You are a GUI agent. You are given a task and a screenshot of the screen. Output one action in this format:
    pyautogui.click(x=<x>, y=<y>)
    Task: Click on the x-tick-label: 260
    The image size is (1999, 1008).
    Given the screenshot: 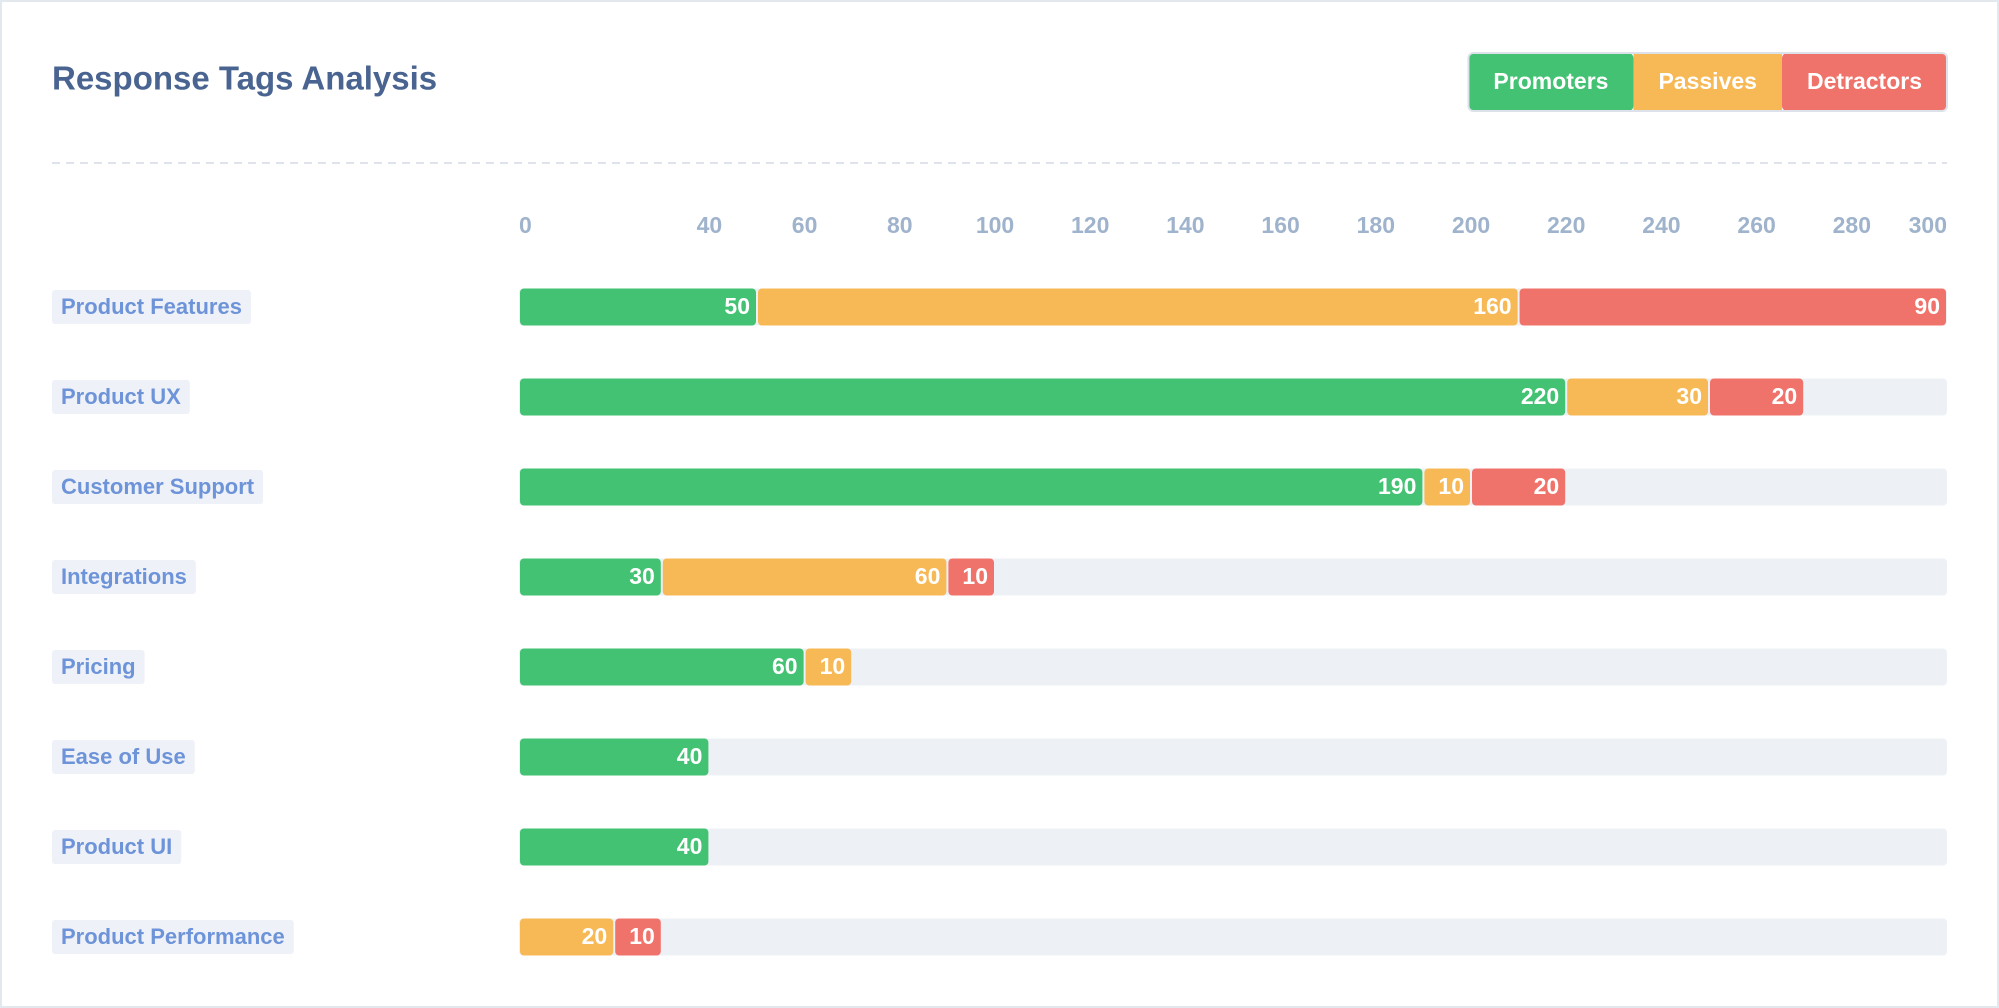 What is the action you would take?
    pyautogui.click(x=1756, y=225)
    